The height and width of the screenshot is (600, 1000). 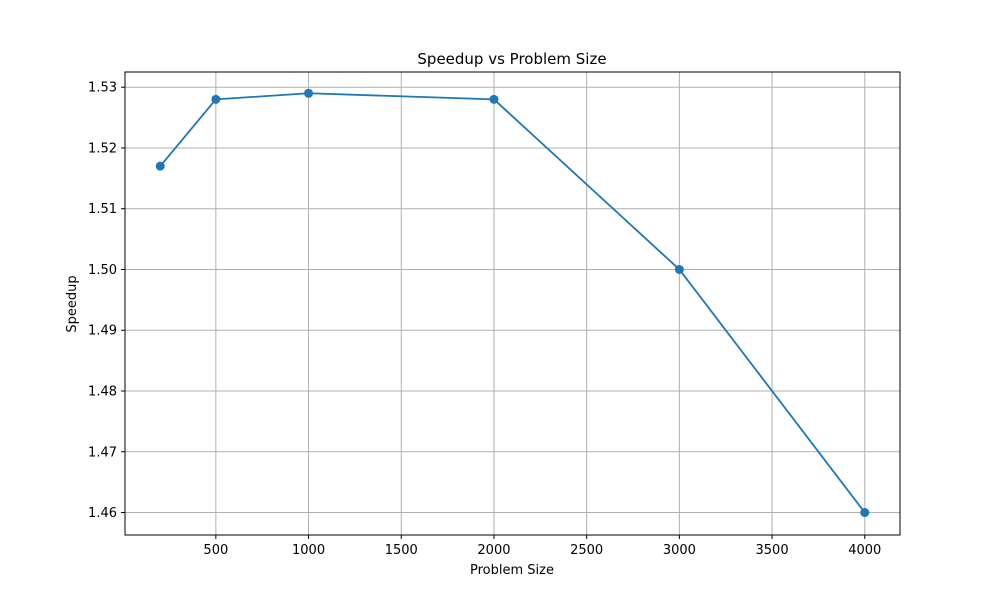 What do you see at coordinates (102, 209) in the screenshot?
I see `y-tick-label: 1.51` at bounding box center [102, 209].